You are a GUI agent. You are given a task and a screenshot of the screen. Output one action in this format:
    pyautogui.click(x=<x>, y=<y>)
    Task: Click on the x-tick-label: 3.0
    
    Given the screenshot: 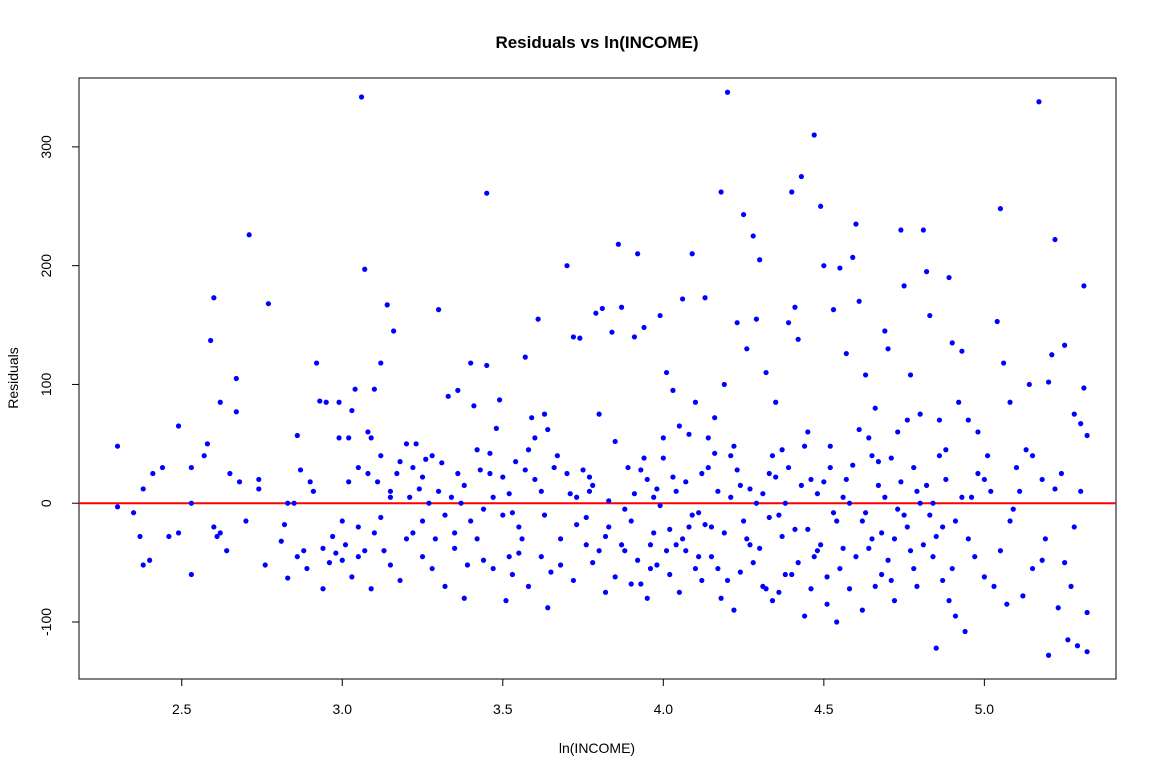 What is the action you would take?
    pyautogui.click(x=343, y=709)
    